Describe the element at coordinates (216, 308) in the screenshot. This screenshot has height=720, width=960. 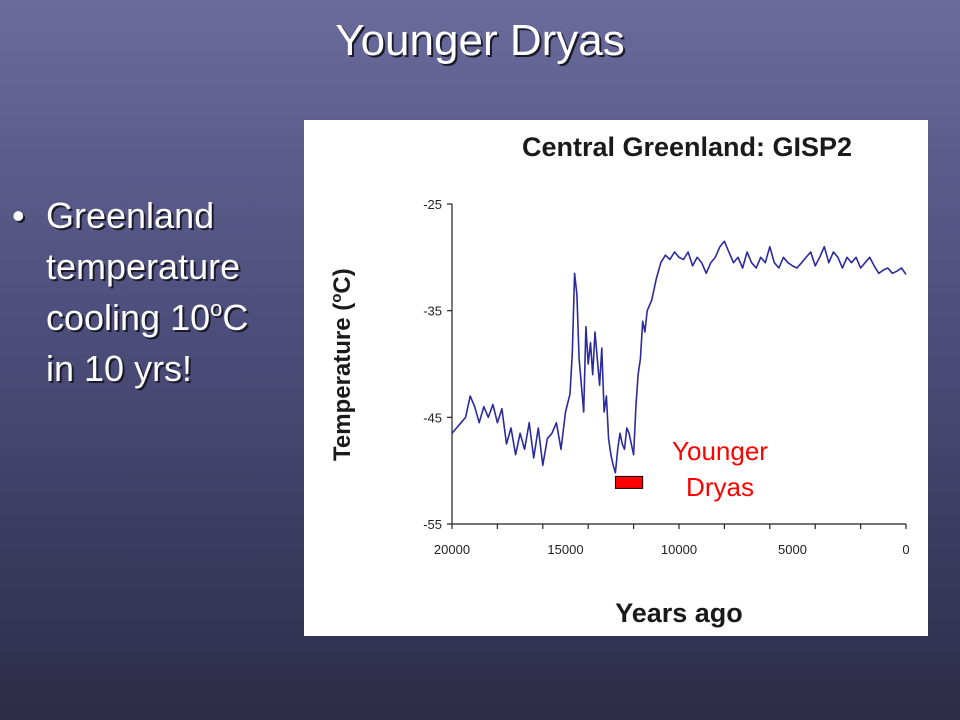
I see `degree-superscript: o` at that location.